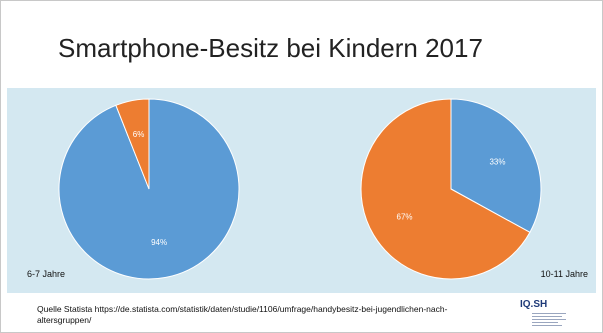  What do you see at coordinates (139, 134) in the screenshot?
I see `pie-0-slice-1-label: 6%` at bounding box center [139, 134].